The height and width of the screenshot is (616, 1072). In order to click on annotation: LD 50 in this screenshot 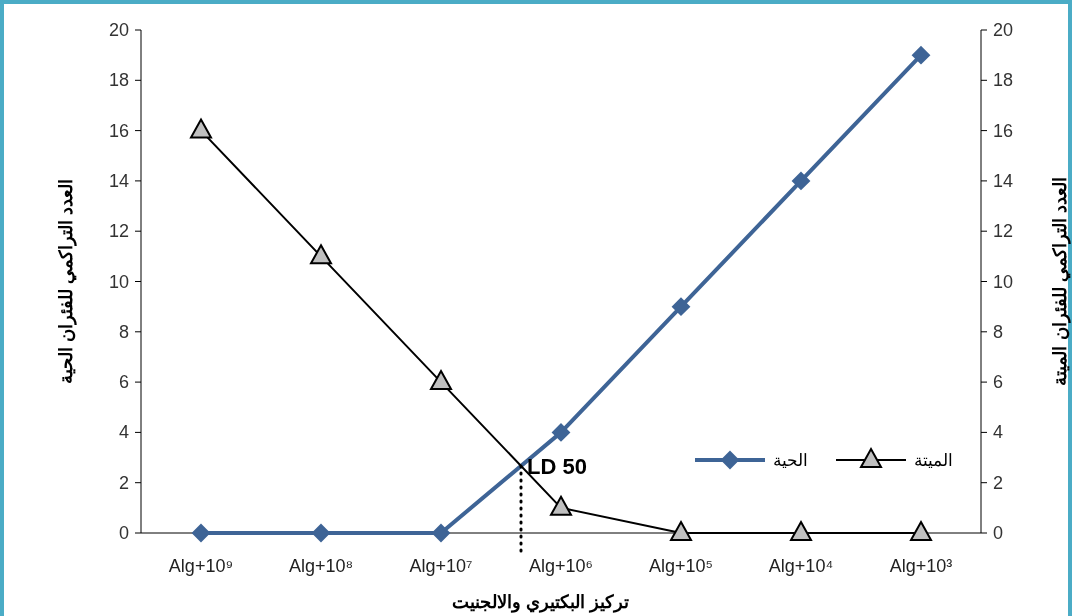, I will do `click(557, 466)`.